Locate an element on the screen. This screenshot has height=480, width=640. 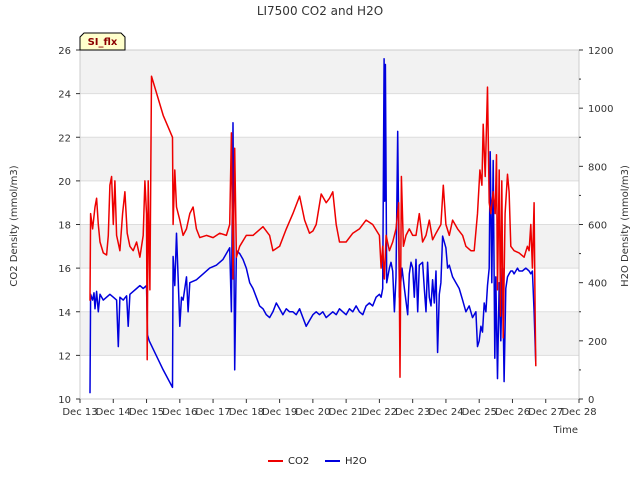
y-left-tick-label: 16 is located at coordinates (64, 269).